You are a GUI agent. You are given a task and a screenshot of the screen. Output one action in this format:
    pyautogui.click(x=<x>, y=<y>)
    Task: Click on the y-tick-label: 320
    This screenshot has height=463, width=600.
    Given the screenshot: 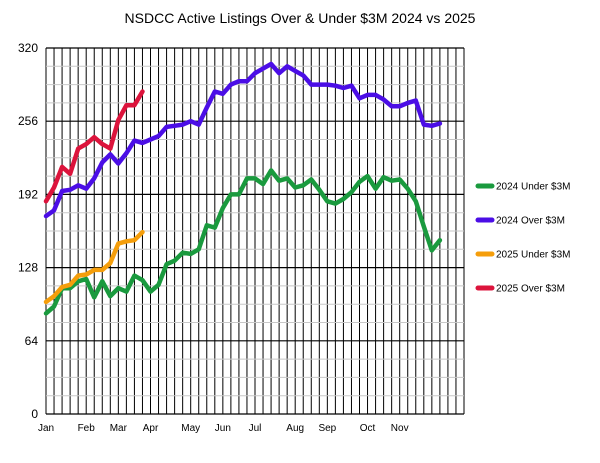 What is the action you would take?
    pyautogui.click(x=28, y=48)
    